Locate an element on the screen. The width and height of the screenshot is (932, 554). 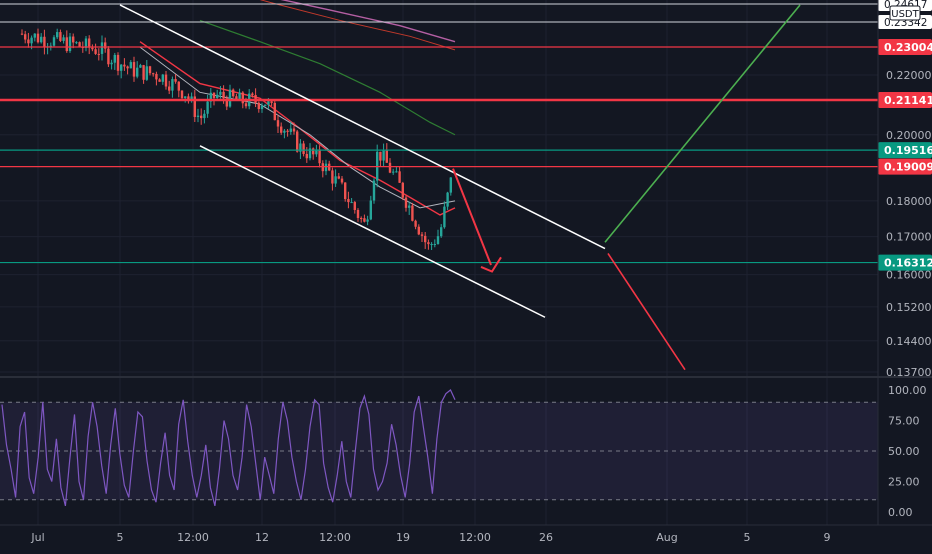
oscillator-tick-label: 0.00 is located at coordinates (900, 512).